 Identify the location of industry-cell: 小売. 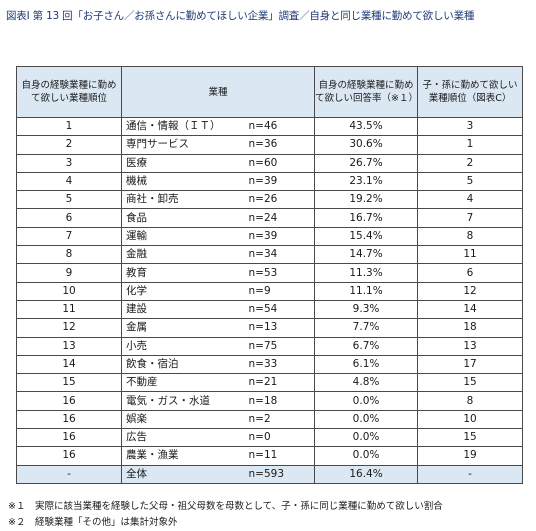
(184, 346).